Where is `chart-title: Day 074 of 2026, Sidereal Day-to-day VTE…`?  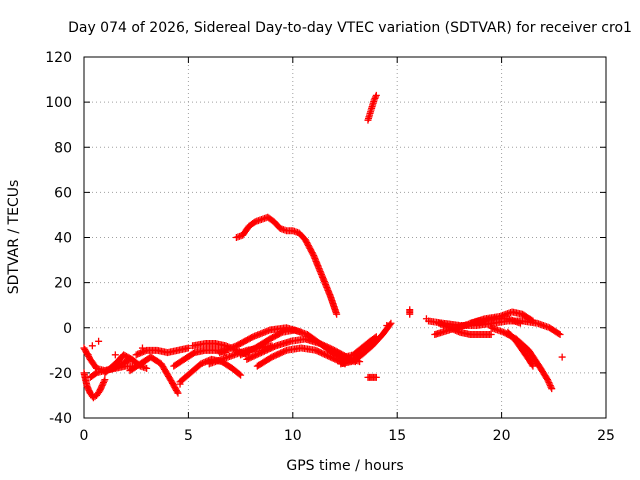 chart-title: Day 074 of 2026, Sidereal Day-to-day VTE… is located at coordinates (350, 28).